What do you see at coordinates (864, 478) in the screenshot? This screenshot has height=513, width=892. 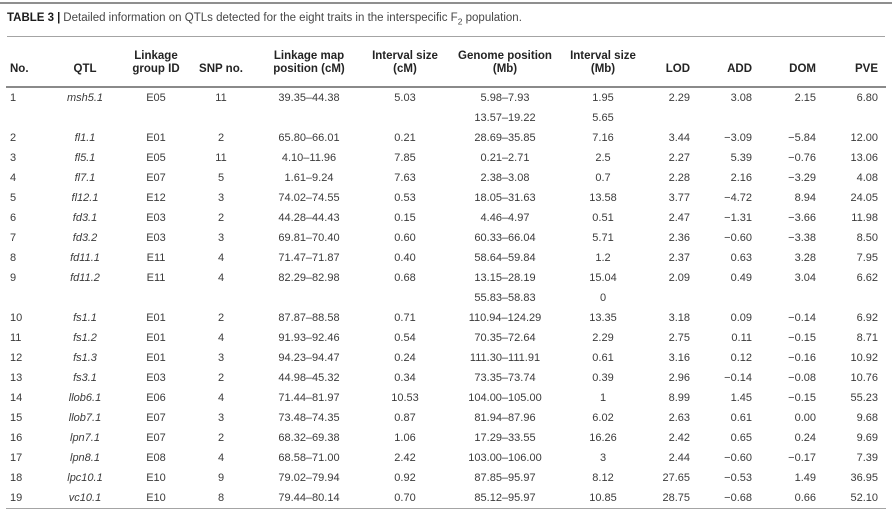 I see `cell-pve: 36.95` at bounding box center [864, 478].